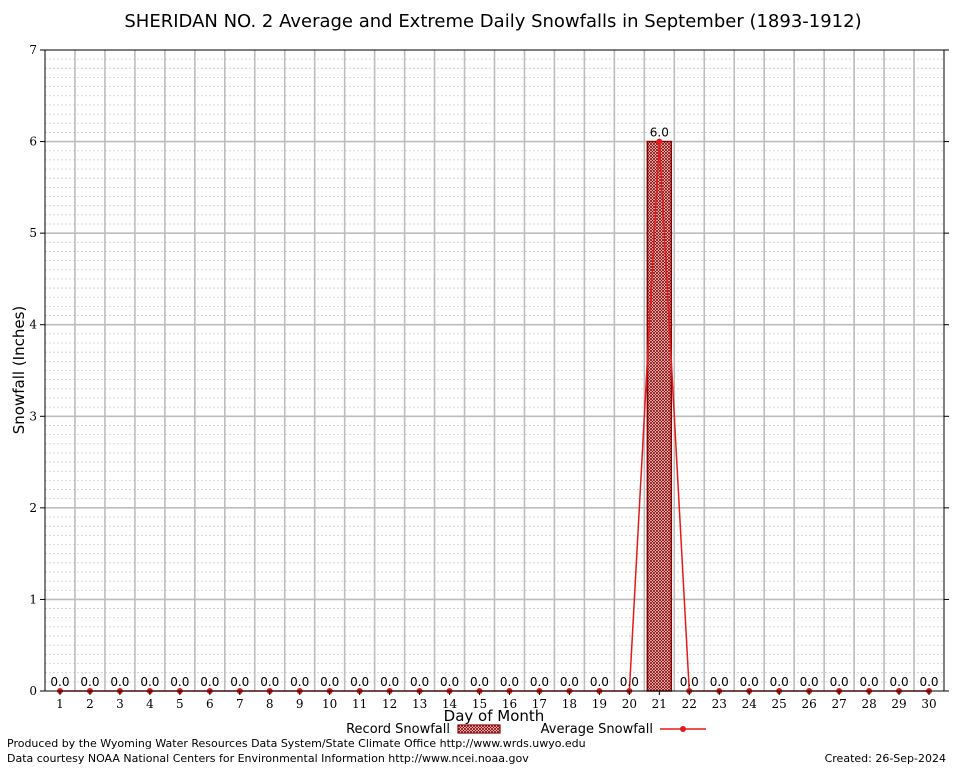 The width and height of the screenshot is (954, 768). Describe the element at coordinates (898, 704) in the screenshot. I see `x-tick-label: 29` at that location.